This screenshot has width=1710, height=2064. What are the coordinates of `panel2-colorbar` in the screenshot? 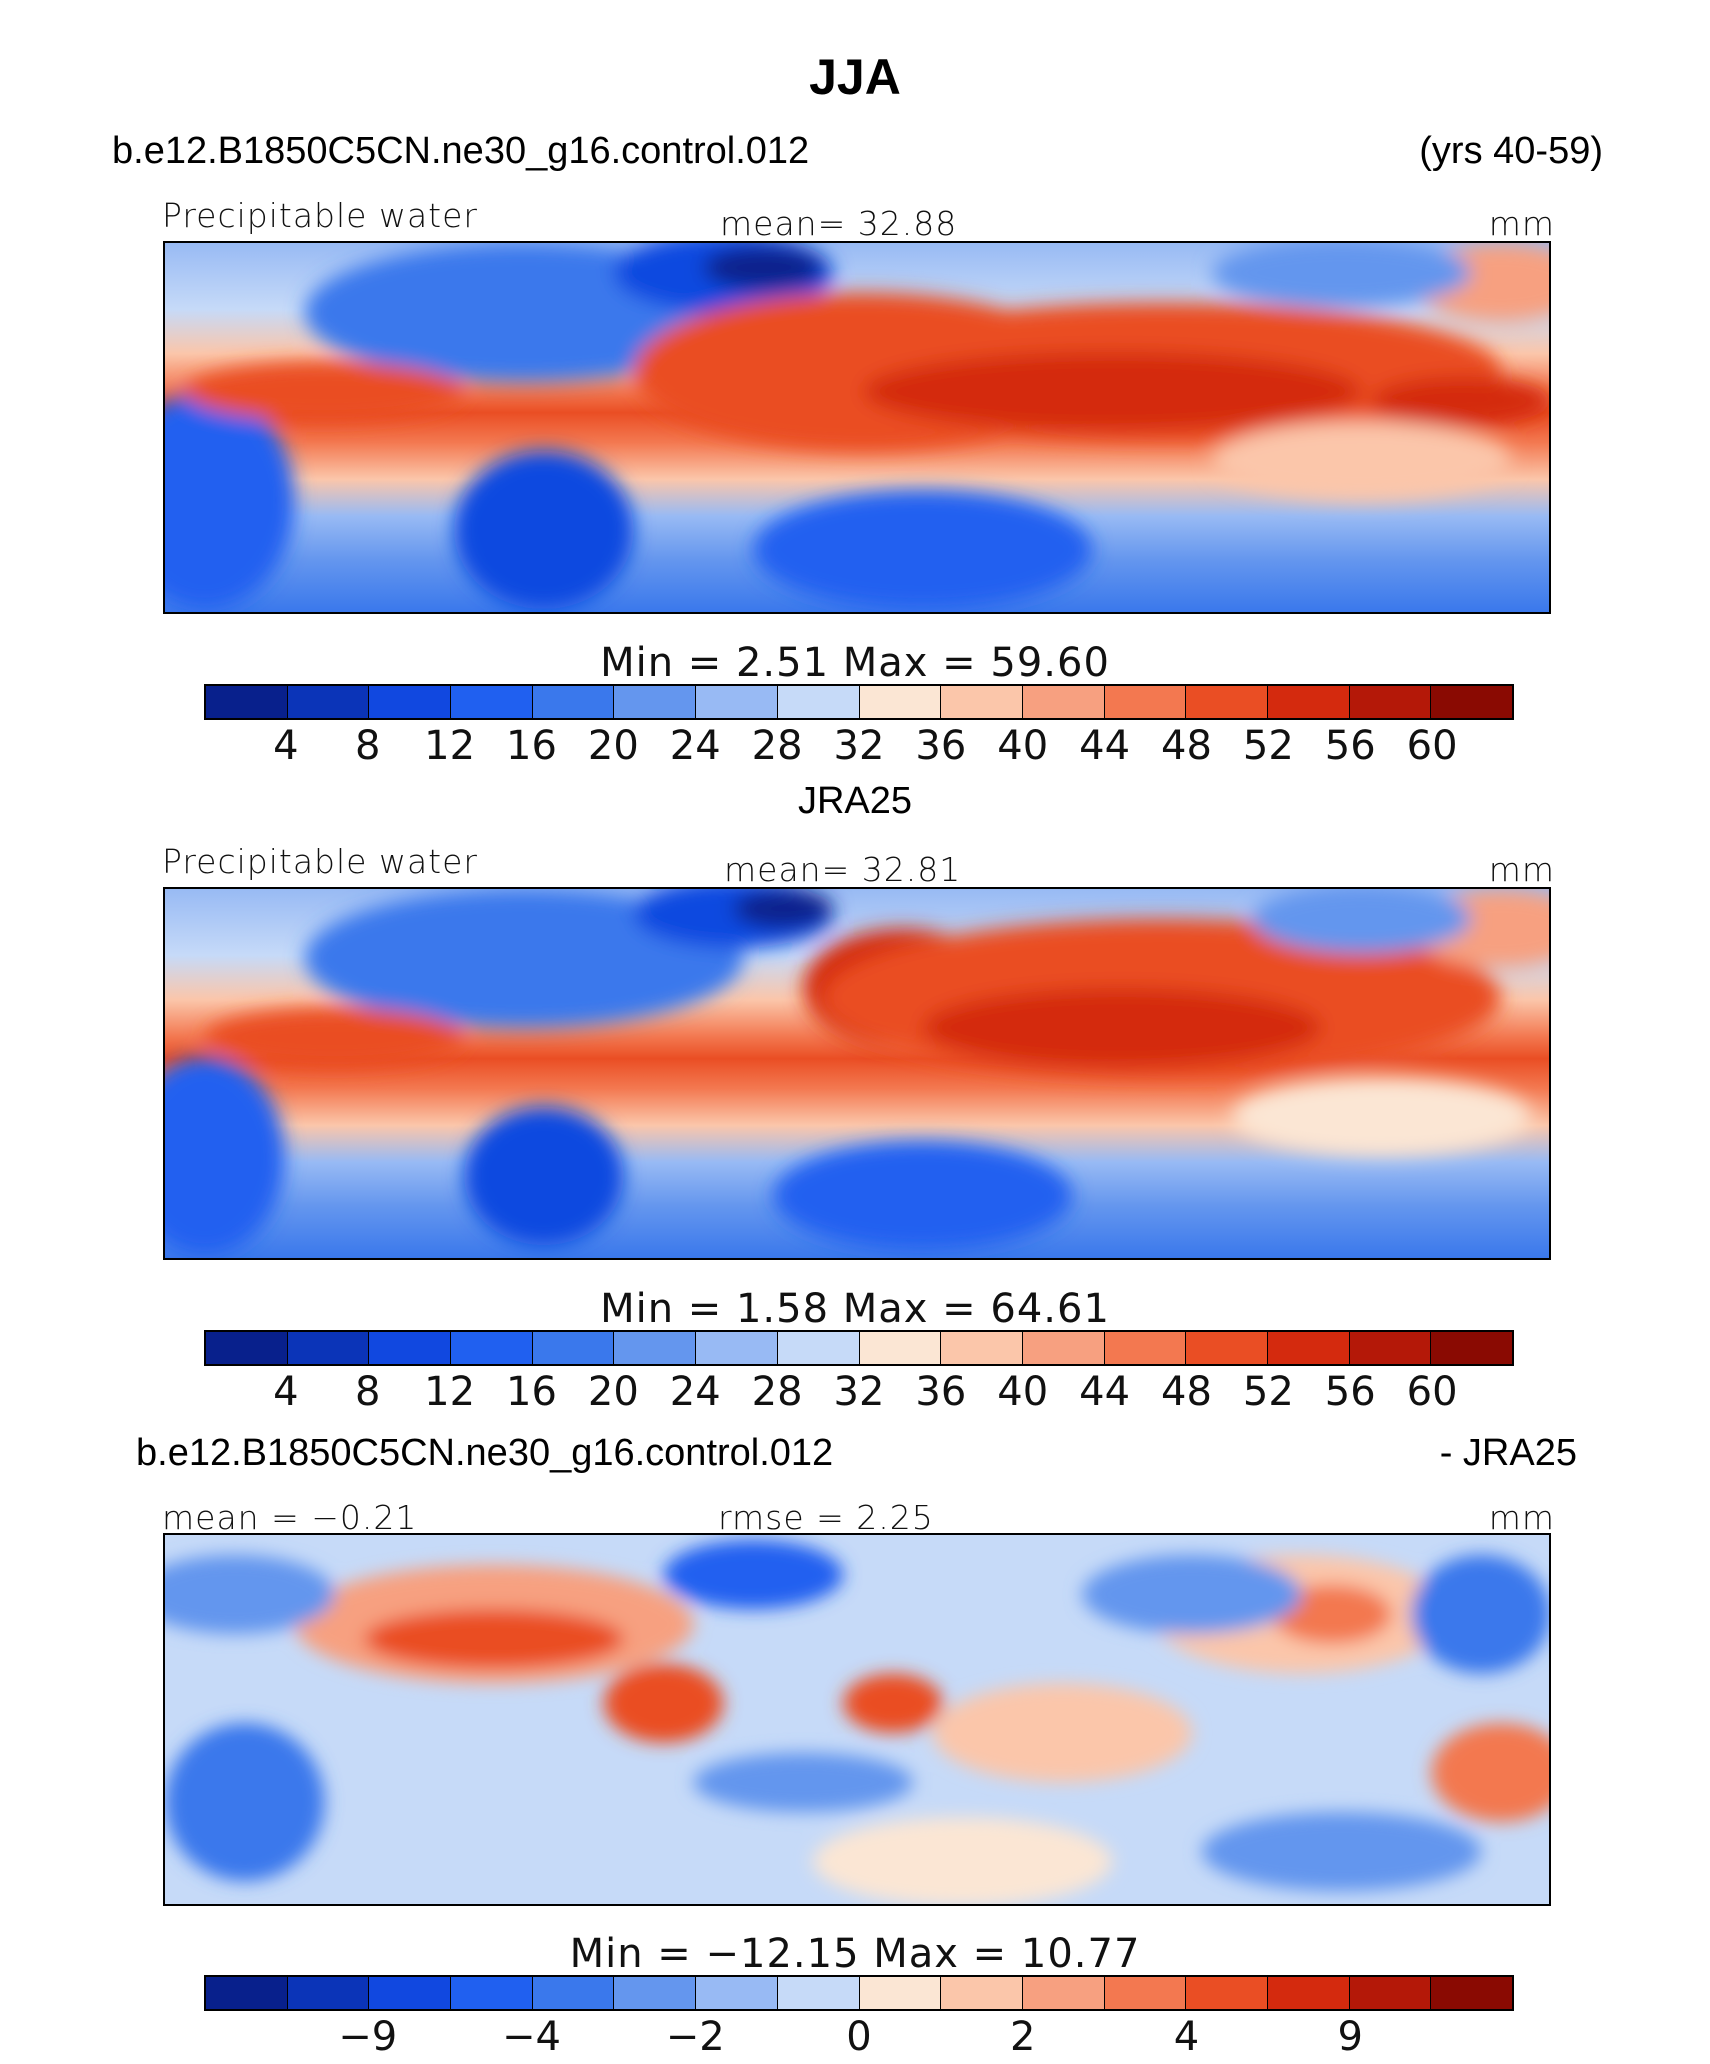 It's located at (859, 1348).